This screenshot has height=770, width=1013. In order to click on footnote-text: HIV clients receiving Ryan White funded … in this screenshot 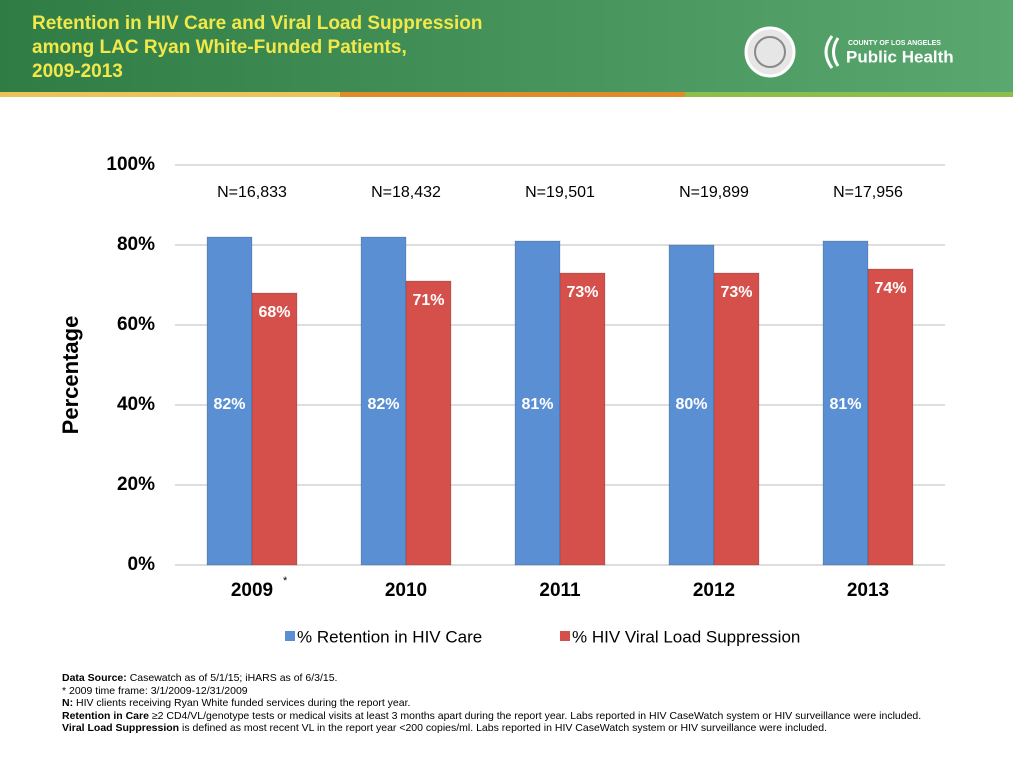, I will do `click(242, 703)`.